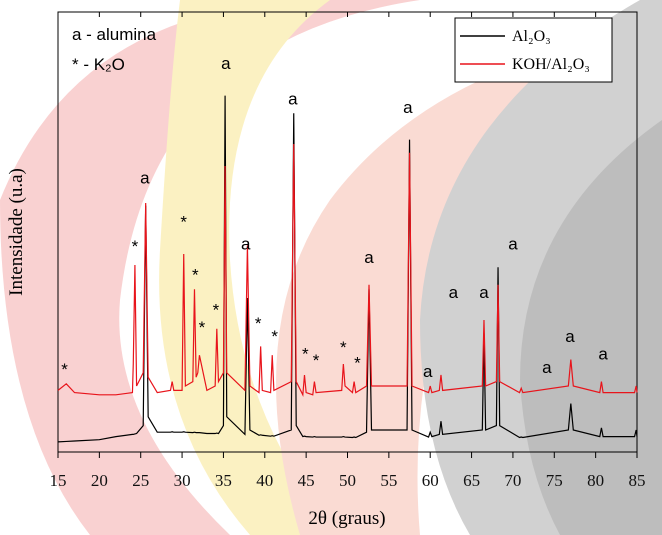  What do you see at coordinates (99, 480) in the screenshot?
I see `x-tick-label: 20` at bounding box center [99, 480].